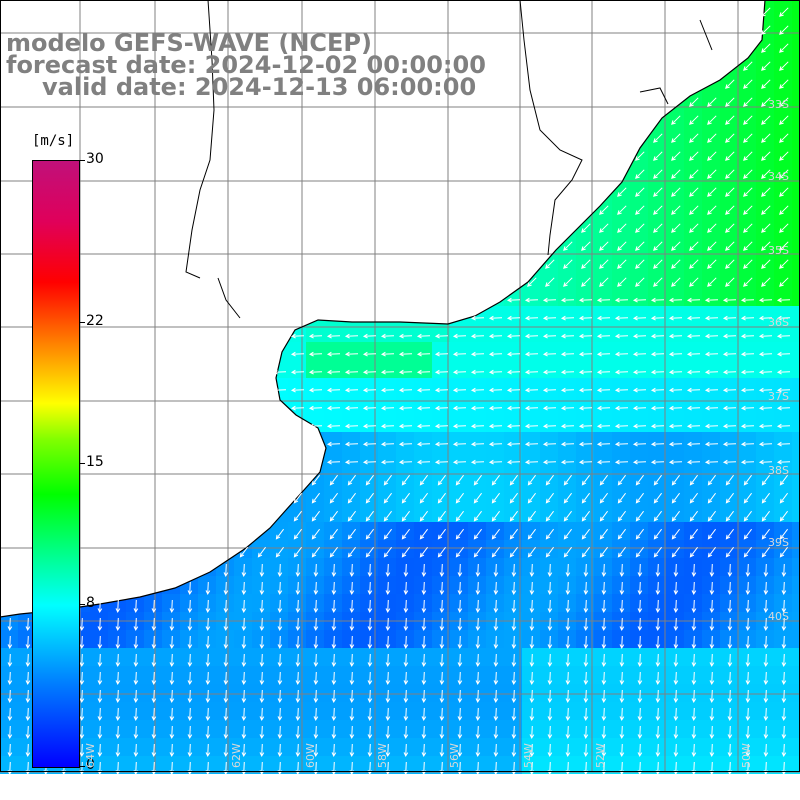  I want to click on colorbar-tick-mark, so click(82, 322).